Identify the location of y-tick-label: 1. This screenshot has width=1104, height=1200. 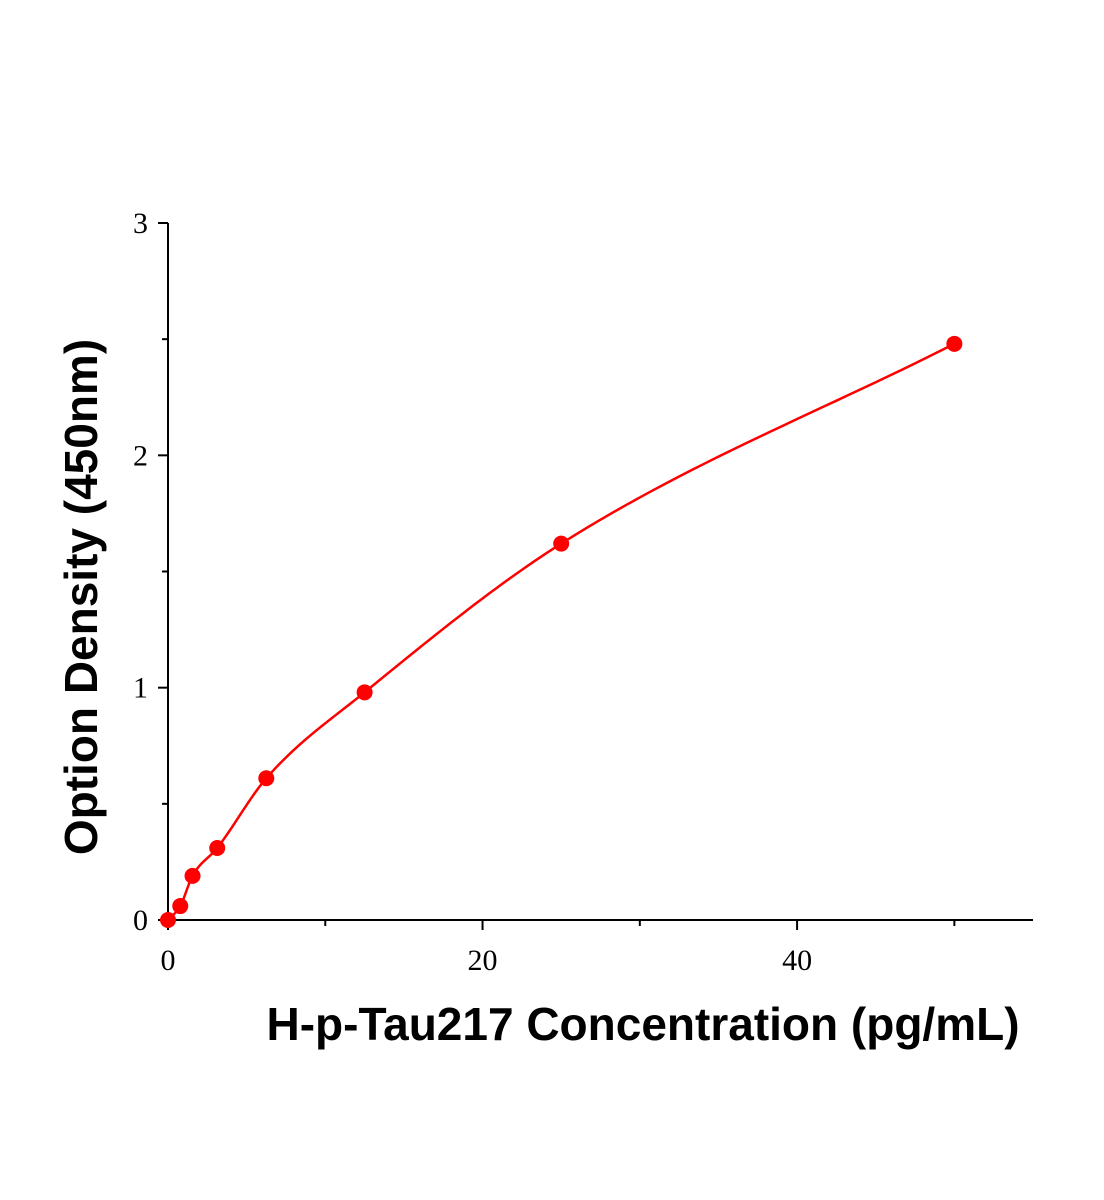
(140, 688).